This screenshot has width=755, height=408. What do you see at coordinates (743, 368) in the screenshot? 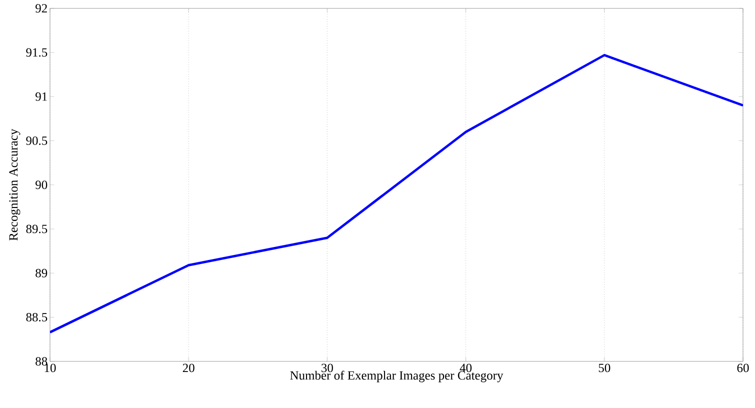
I see `x-tick-label: 60` at bounding box center [743, 368].